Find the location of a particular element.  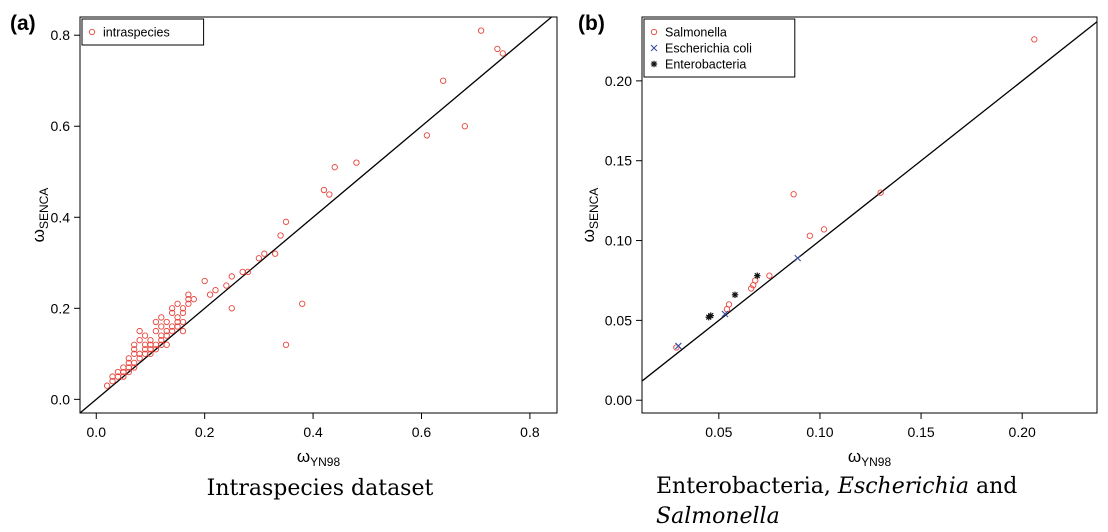

y-tick-label: 0.15 is located at coordinates (618, 161).